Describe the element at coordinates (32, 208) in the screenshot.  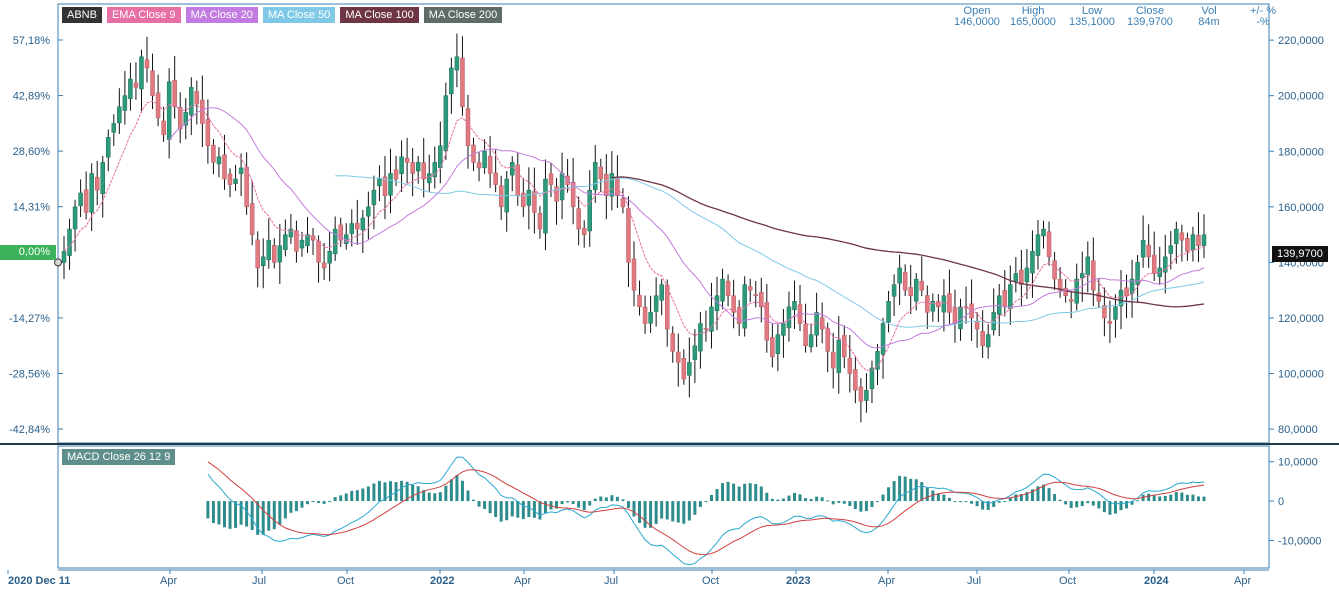
I see `percent-tick-label: 14,31%` at that location.